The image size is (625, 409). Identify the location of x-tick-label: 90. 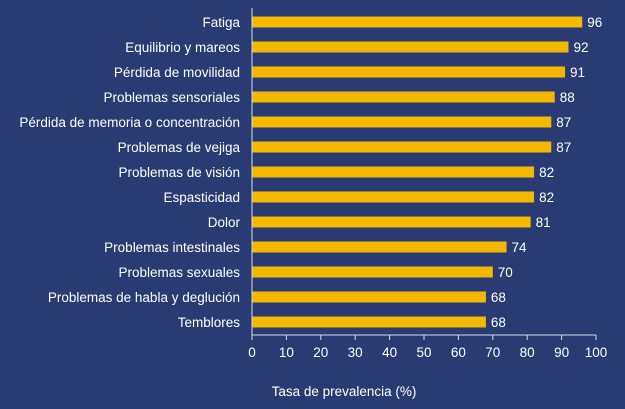
(561, 352).